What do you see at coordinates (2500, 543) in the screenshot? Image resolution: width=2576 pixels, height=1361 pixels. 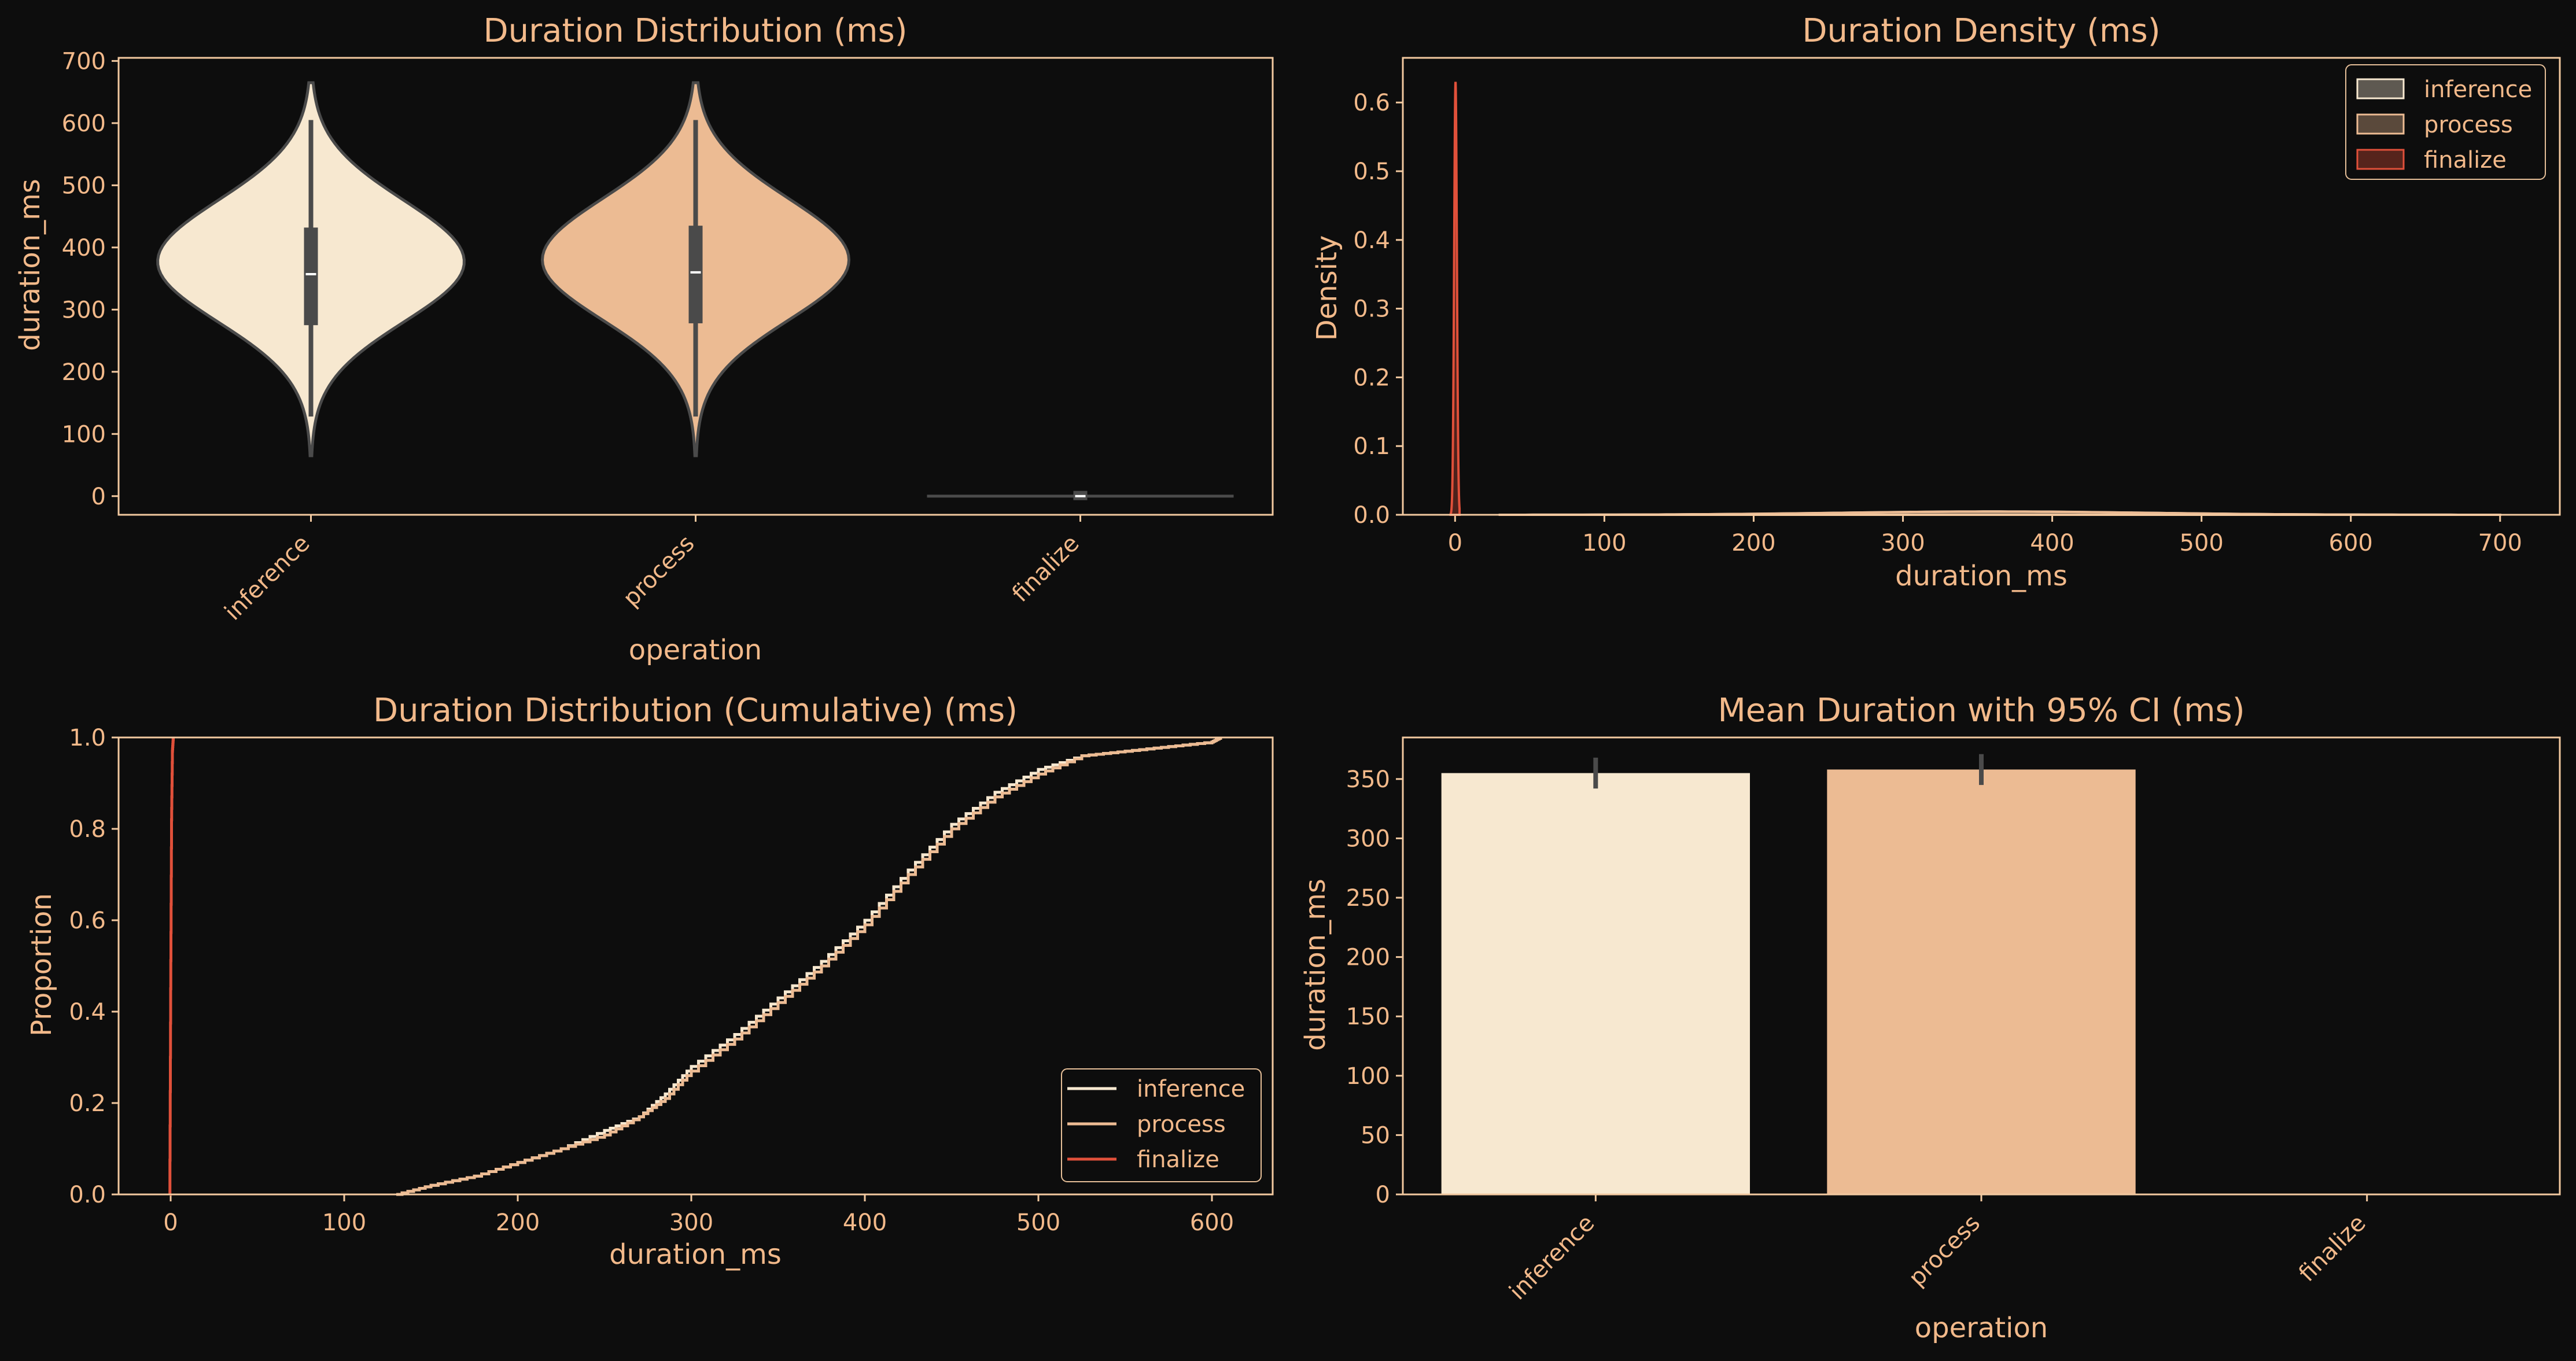 I see `x-tick-label: 700` at bounding box center [2500, 543].